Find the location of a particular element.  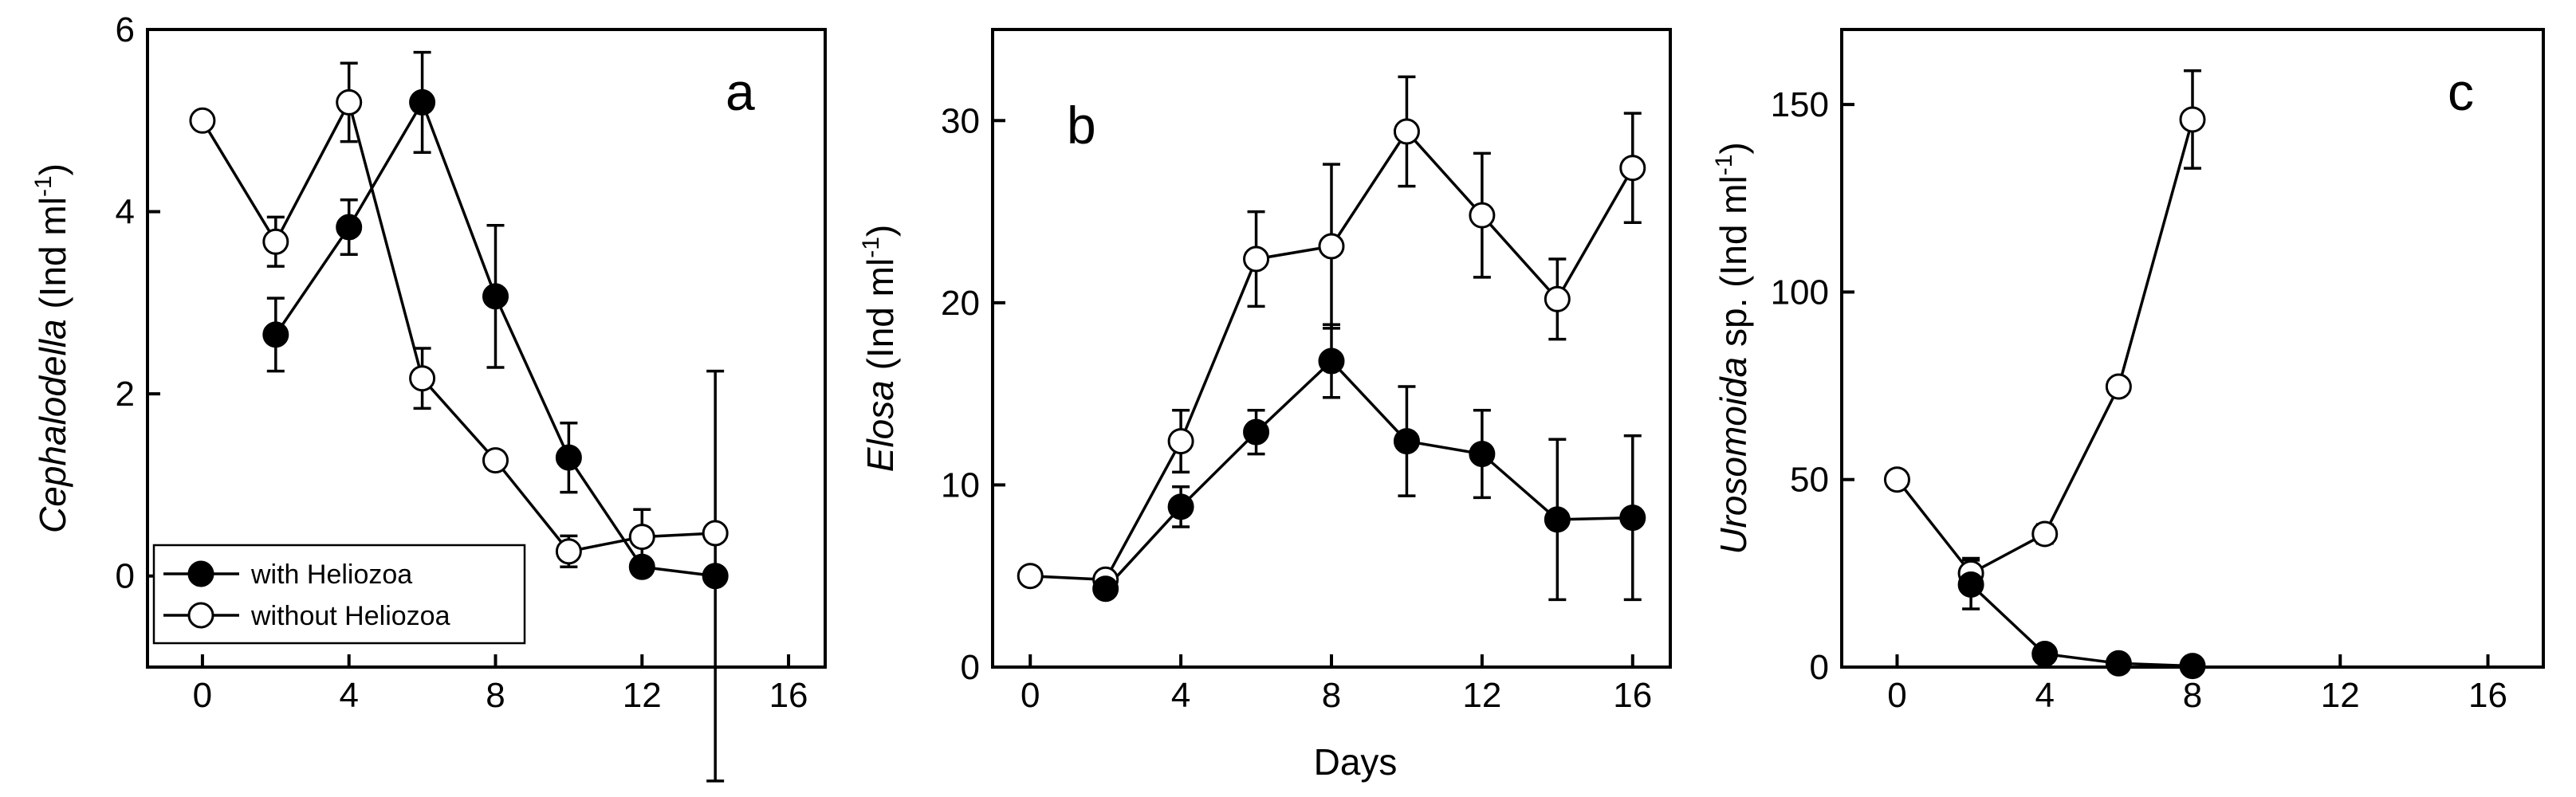

panel-a-letter: a is located at coordinates (740, 92).